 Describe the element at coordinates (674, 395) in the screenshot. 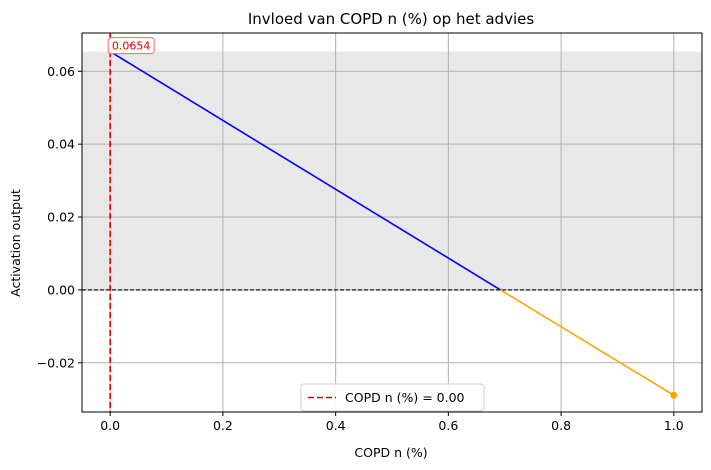

I see `end-point-marker` at that location.